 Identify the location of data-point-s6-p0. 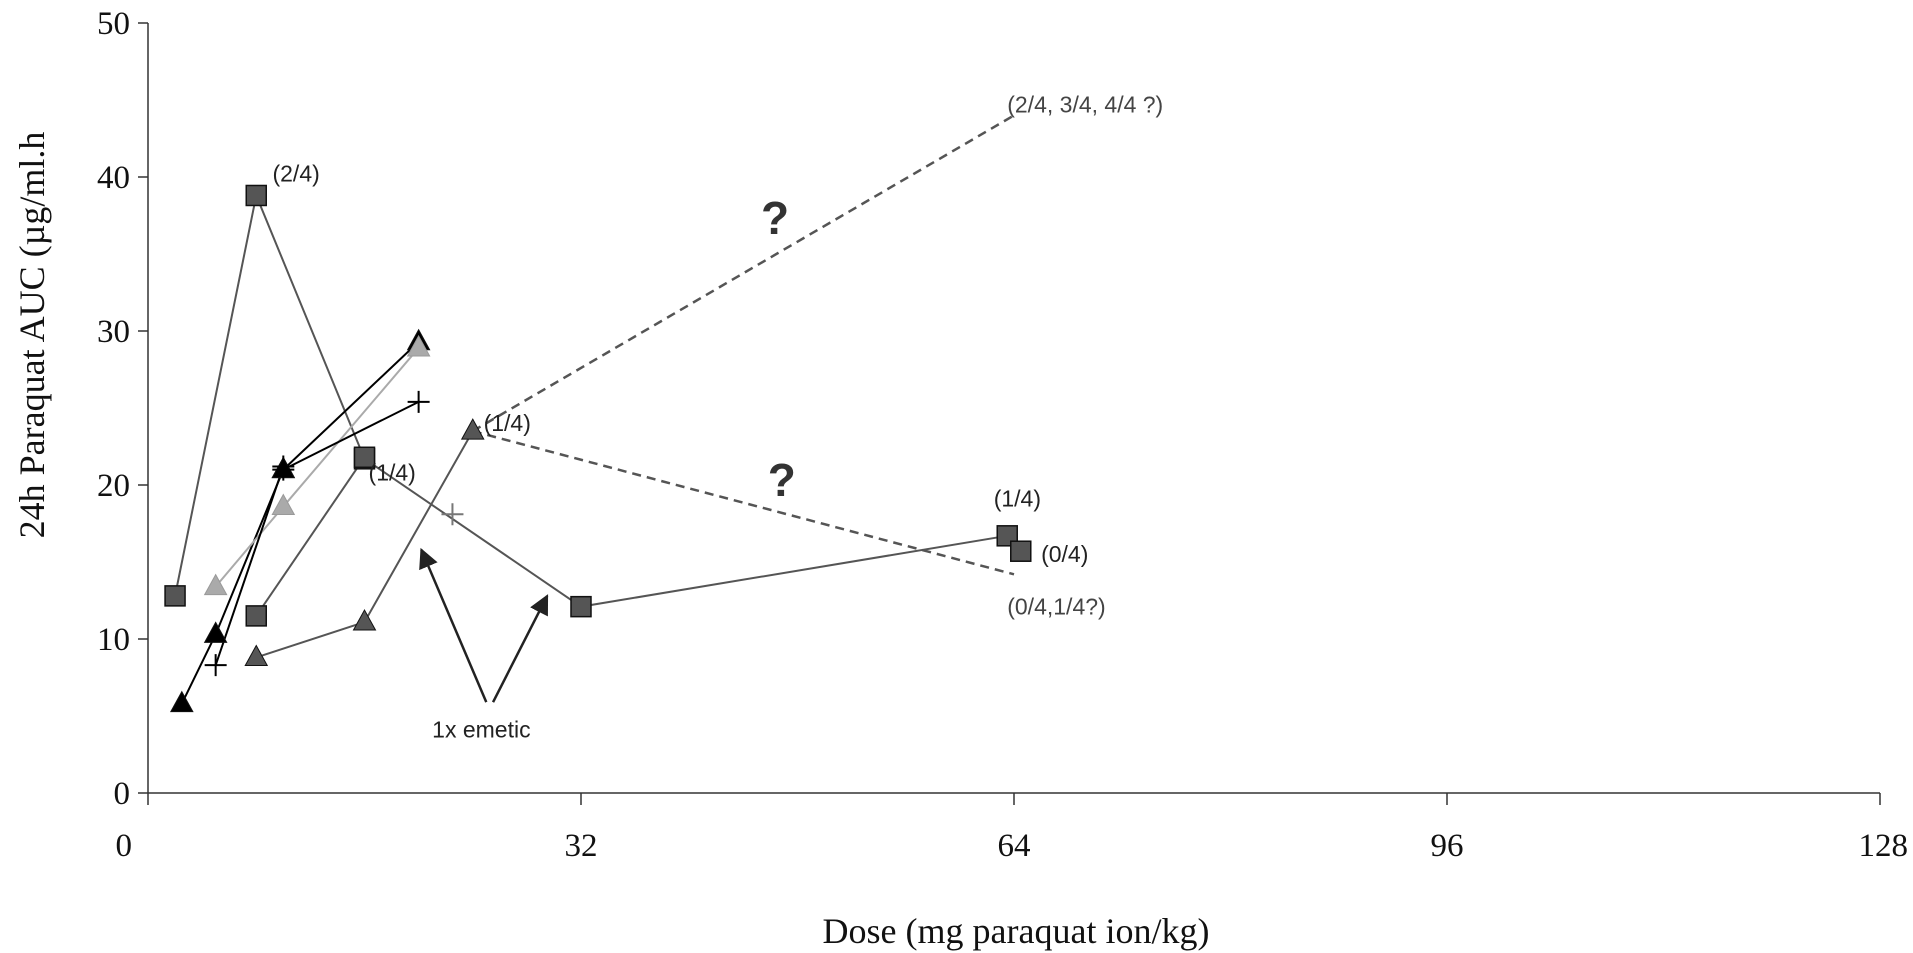
(215, 584).